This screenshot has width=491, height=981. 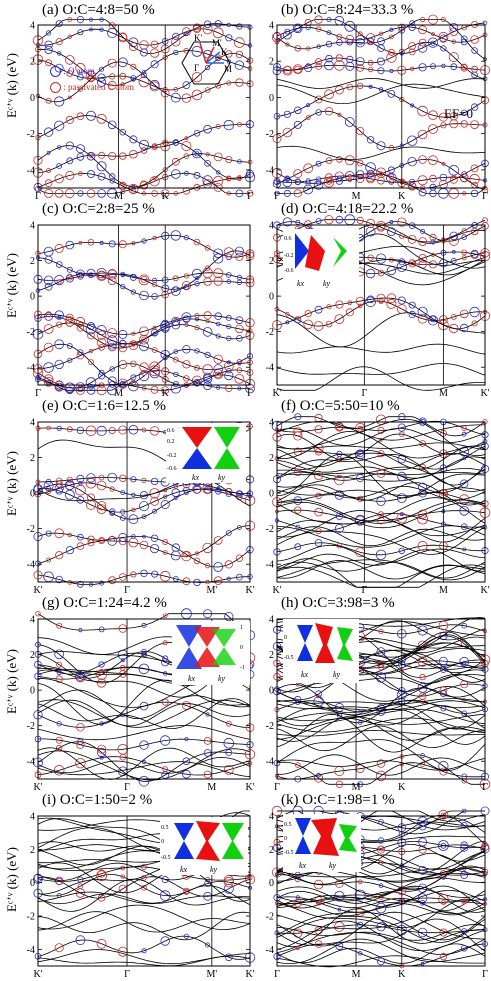 I want to click on x-tick-label: K', so click(x=276, y=590).